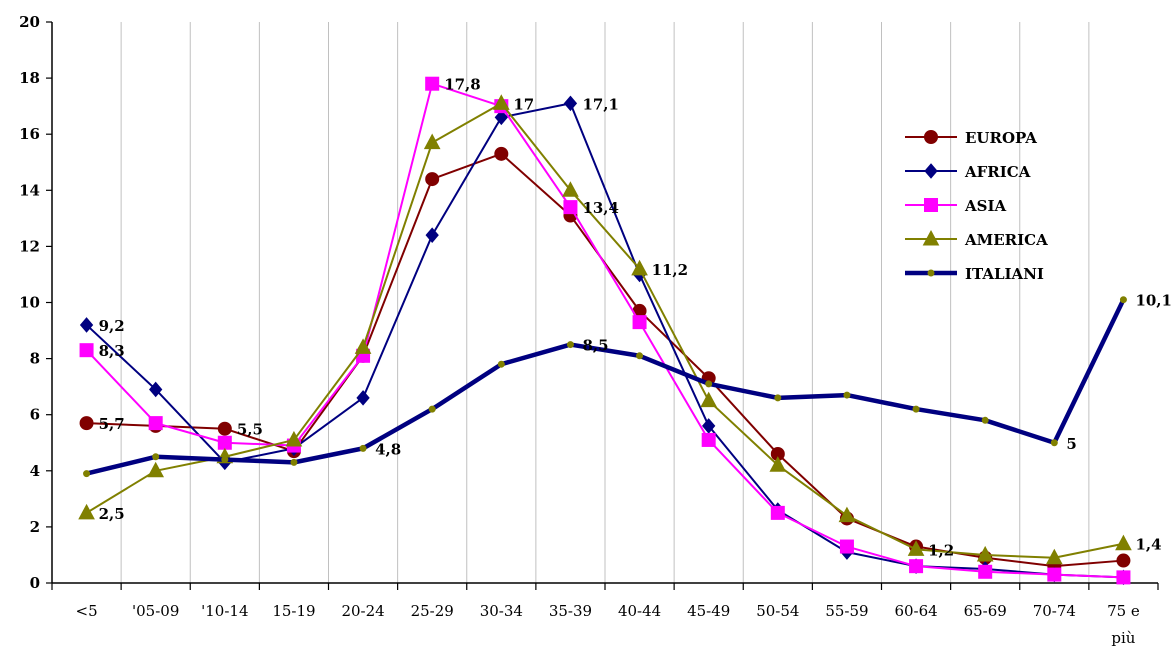 The width and height of the screenshot is (1176, 653). Describe the element at coordinates (708, 611) in the screenshot. I see `x-tick-label: 45-49` at that location.